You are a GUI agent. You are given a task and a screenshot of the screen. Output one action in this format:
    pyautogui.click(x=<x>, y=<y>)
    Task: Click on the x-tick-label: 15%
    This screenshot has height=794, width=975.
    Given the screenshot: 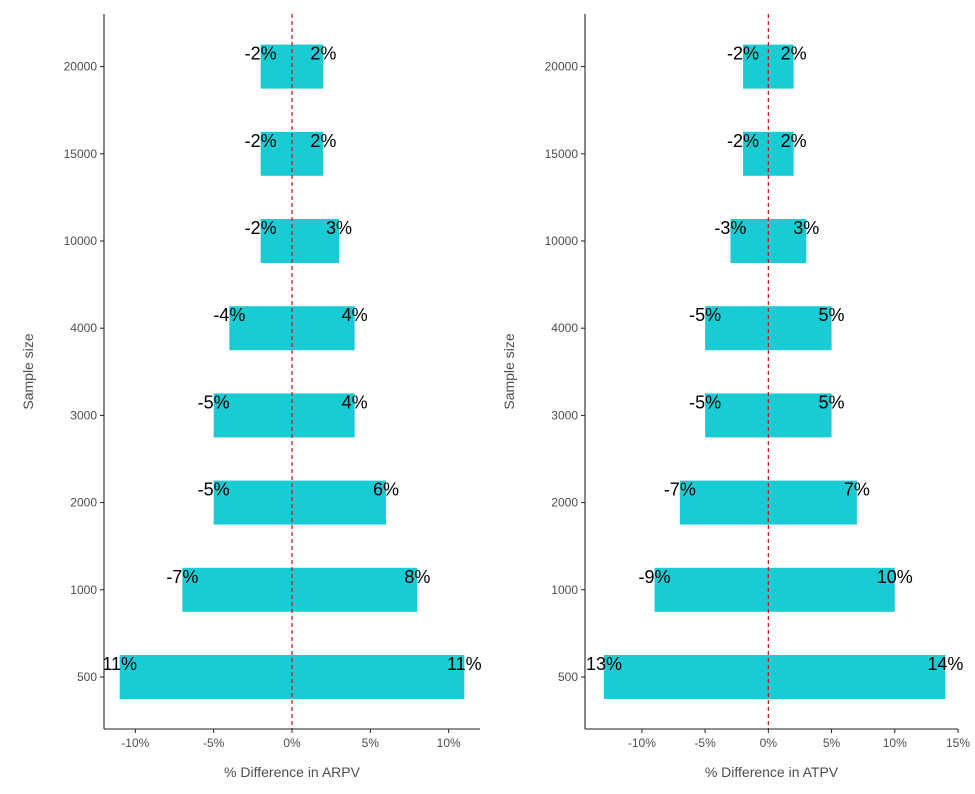 What is the action you would take?
    pyautogui.click(x=958, y=743)
    